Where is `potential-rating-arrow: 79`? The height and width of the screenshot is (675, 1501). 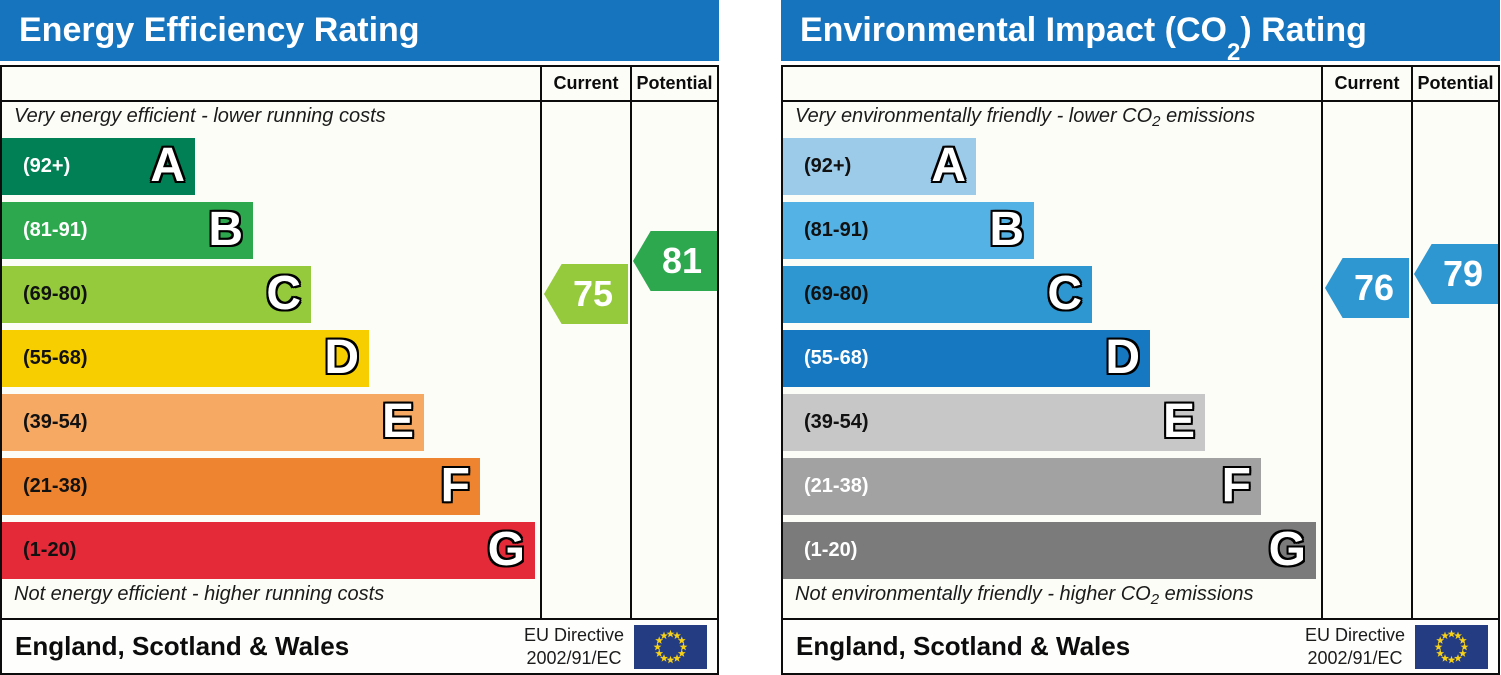
potential-rating-arrow: 79 is located at coordinates (1456, 274).